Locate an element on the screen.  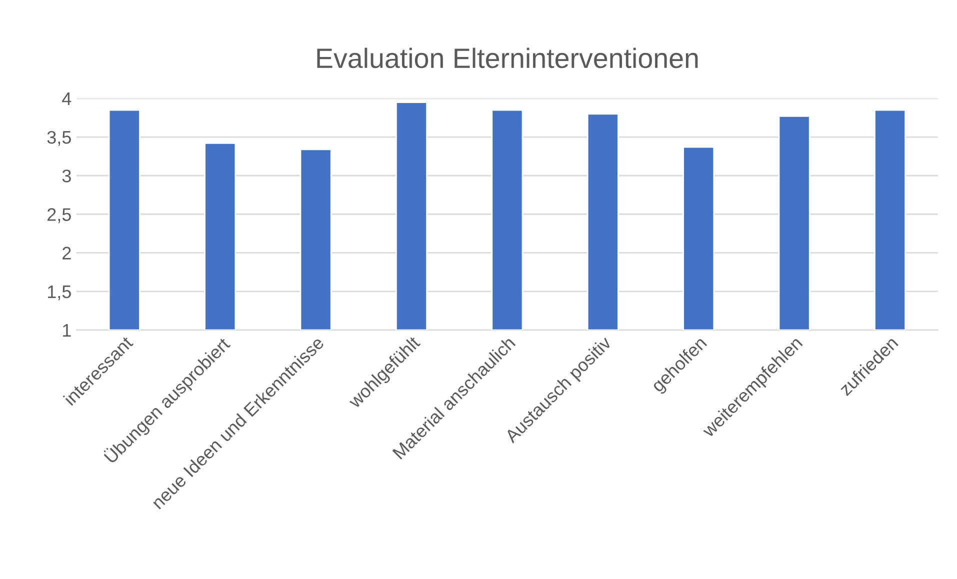
y-tick-label: 3 is located at coordinates (66, 176).